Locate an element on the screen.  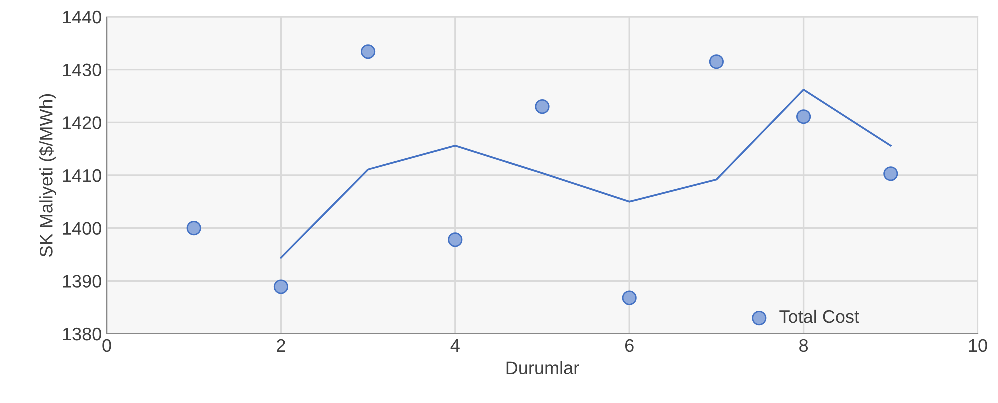
y-tick-label: 1410 is located at coordinates (82, 175).